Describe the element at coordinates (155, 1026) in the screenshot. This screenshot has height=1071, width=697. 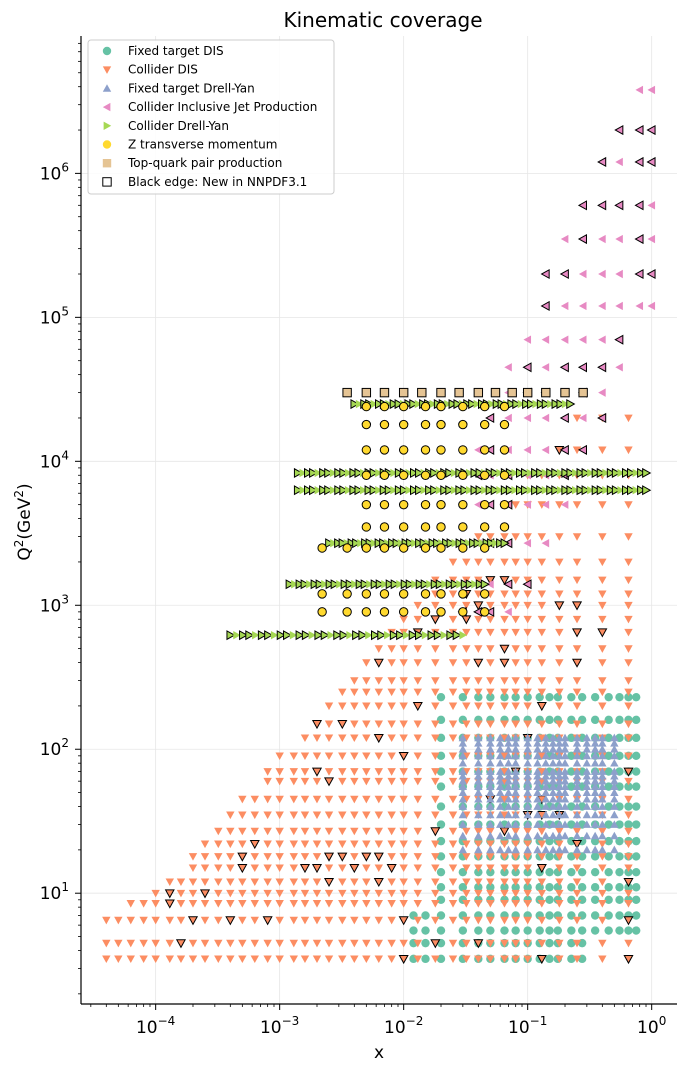
I see `x-tick-label: 10−4` at that location.